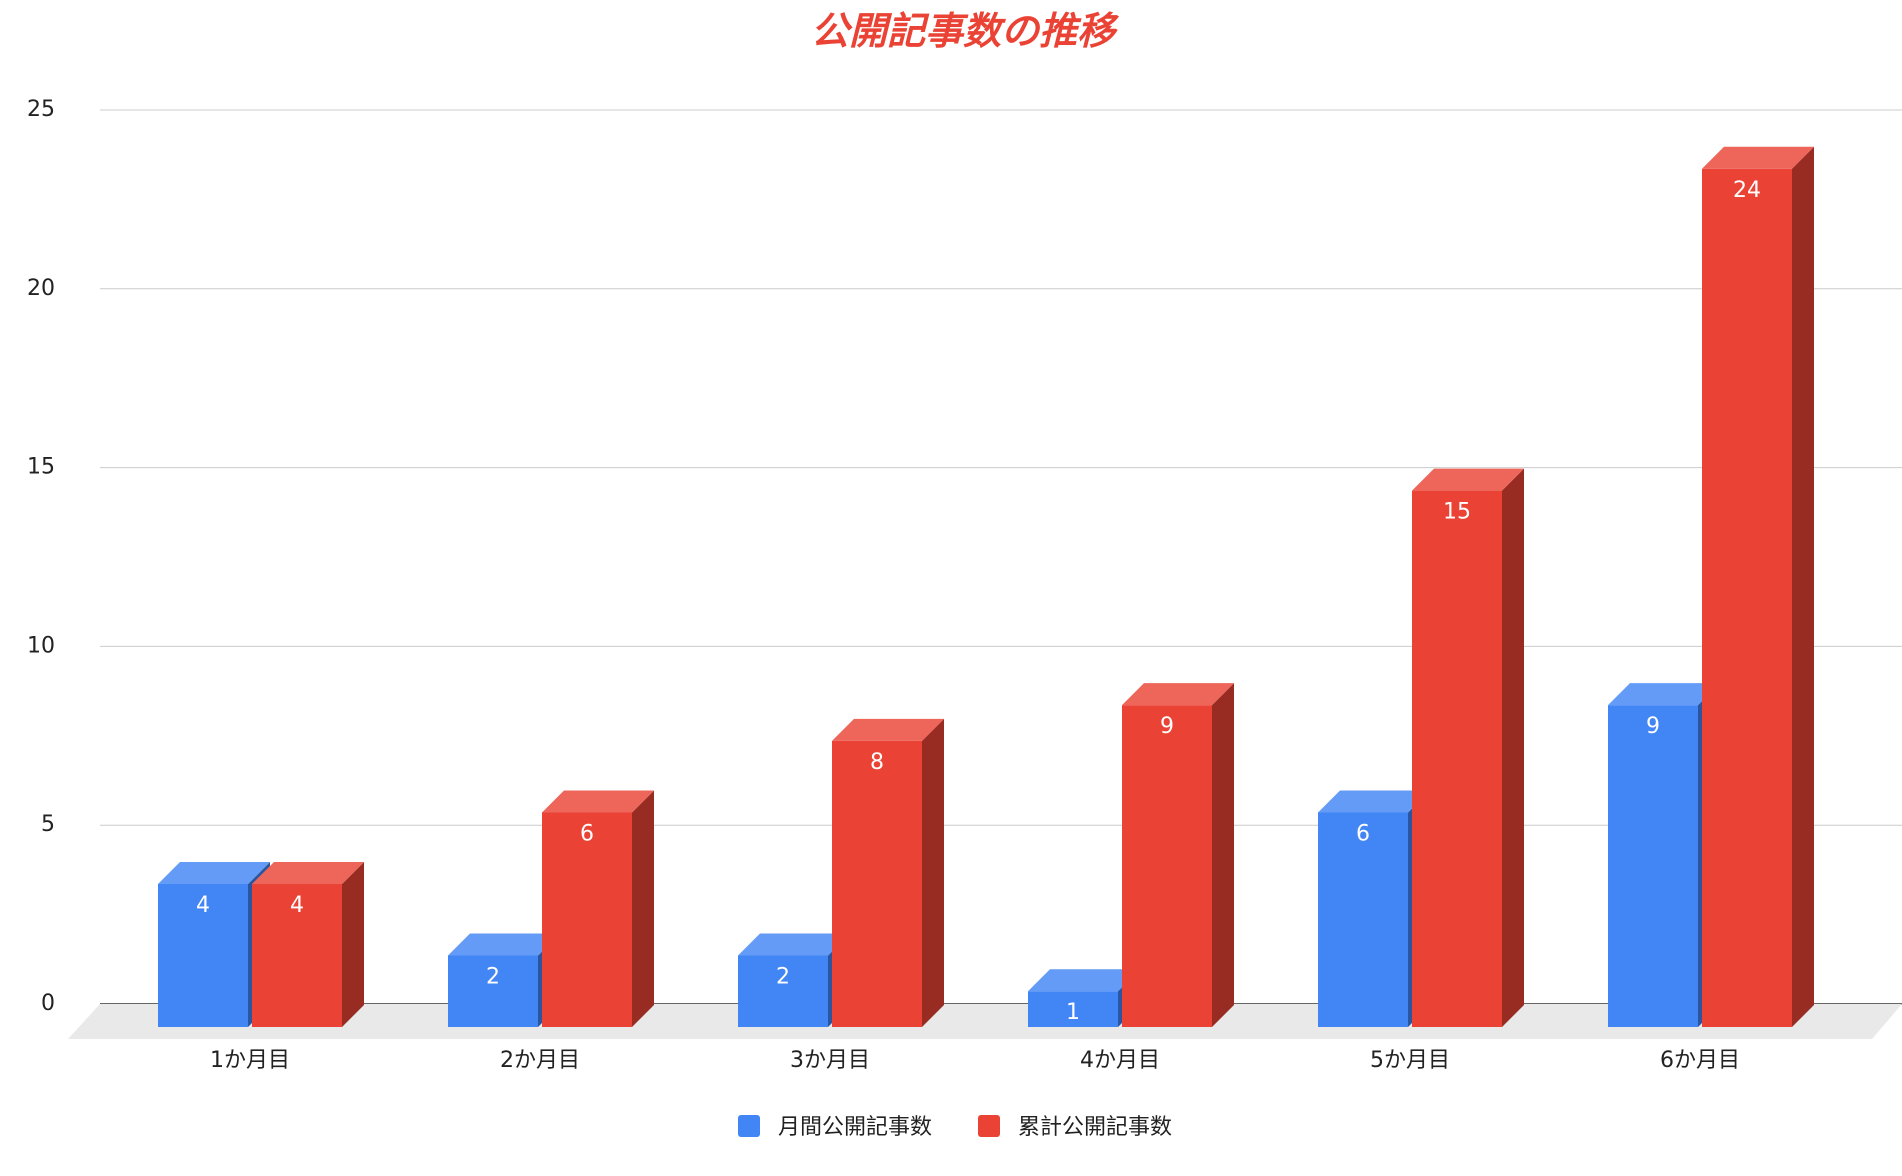 Image resolution: width=1902 pixels, height=1176 pixels. What do you see at coordinates (48, 1003) in the screenshot?
I see `y-tick-label: 0` at bounding box center [48, 1003].